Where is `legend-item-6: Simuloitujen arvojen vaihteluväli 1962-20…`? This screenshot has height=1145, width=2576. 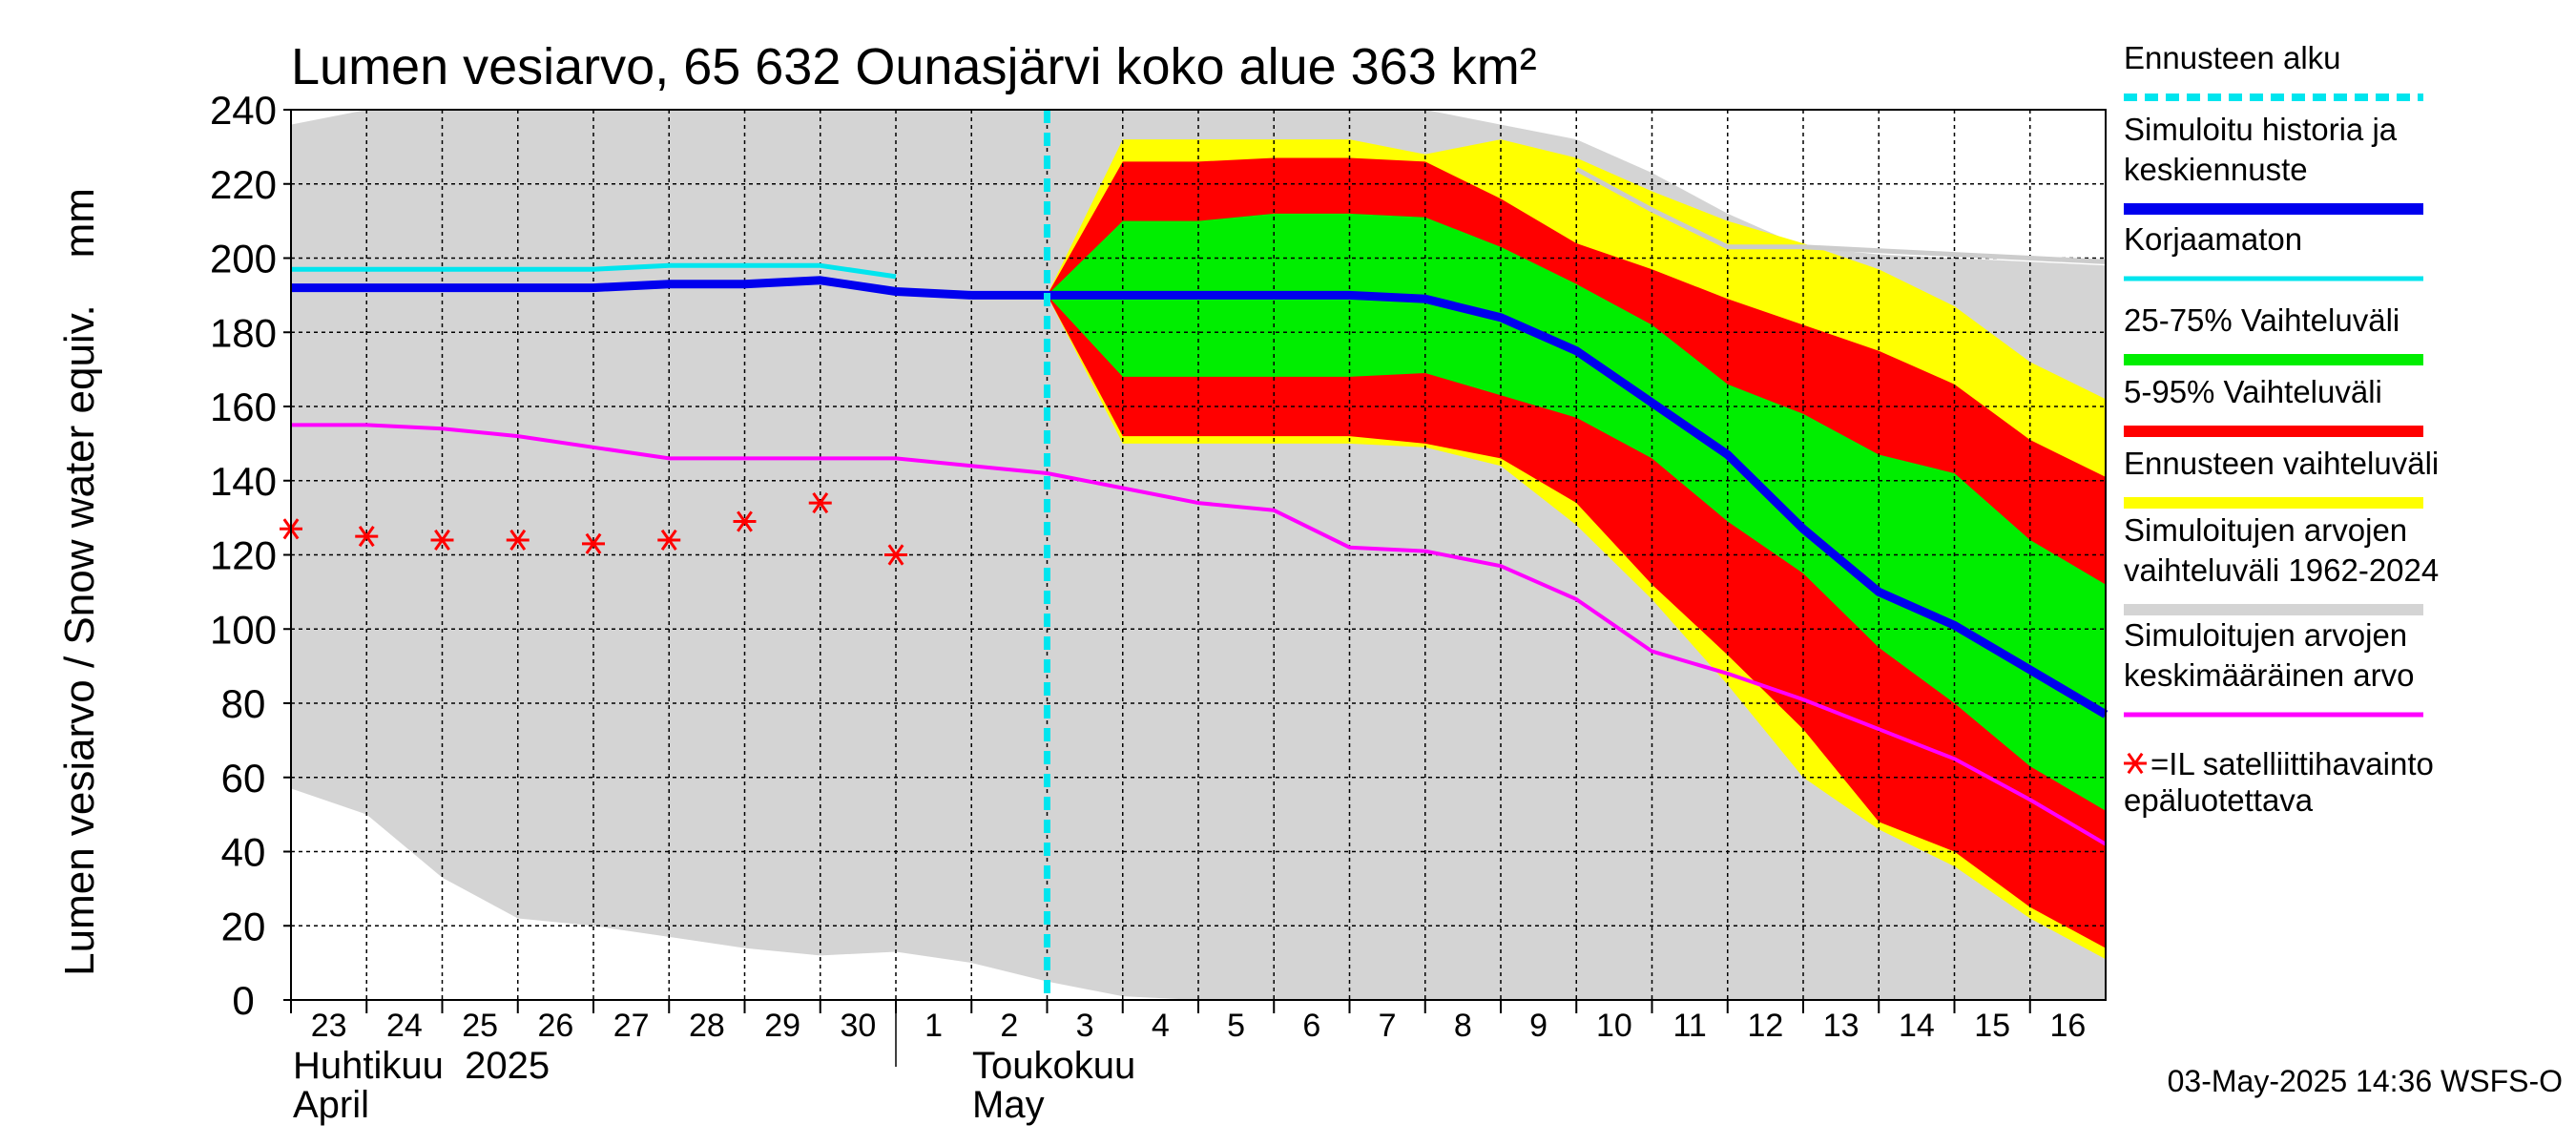
legend-item-6: Simuloitujen arvojen vaihteluväli 1962-20… is located at coordinates (2281, 563).